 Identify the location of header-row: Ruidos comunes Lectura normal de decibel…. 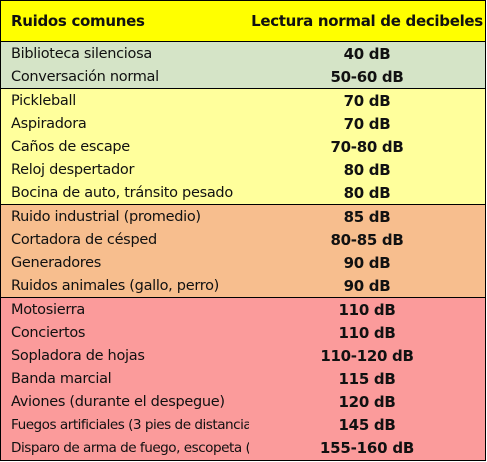
(243, 21).